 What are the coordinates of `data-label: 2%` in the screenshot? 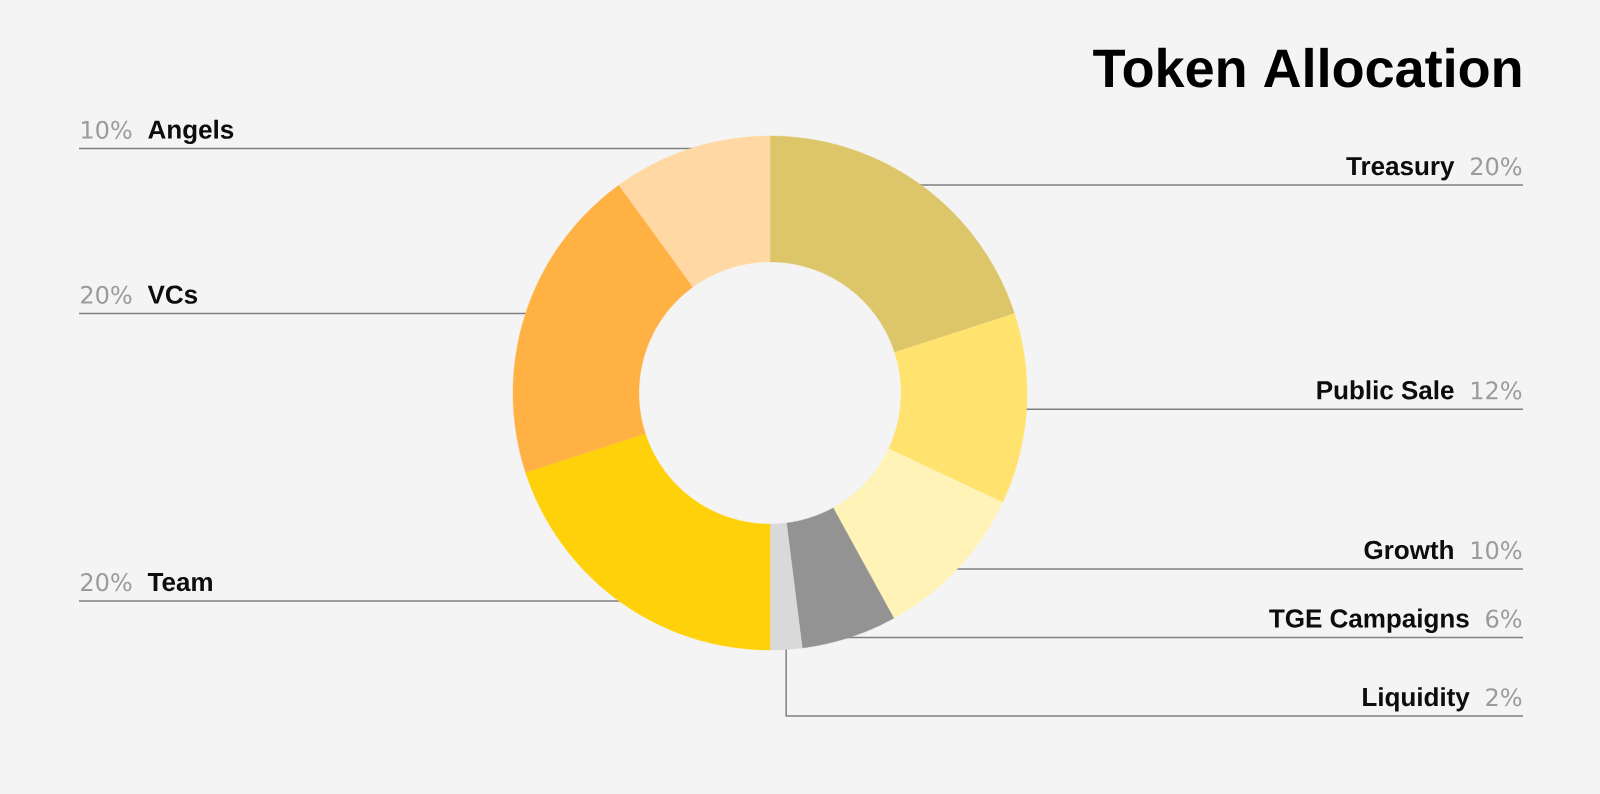 It's located at (1504, 697).